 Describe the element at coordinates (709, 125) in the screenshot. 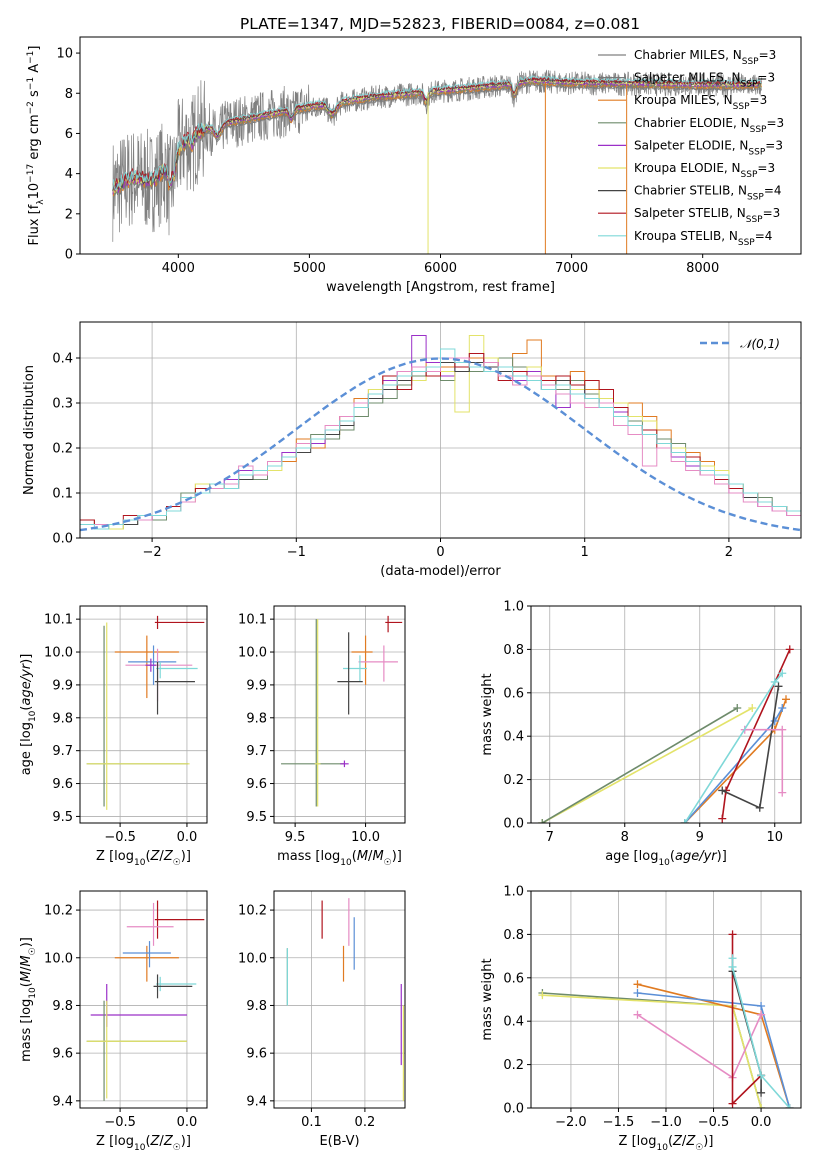

I see `legend-entry: Chabrier ELODIE, NSSP=3` at that location.